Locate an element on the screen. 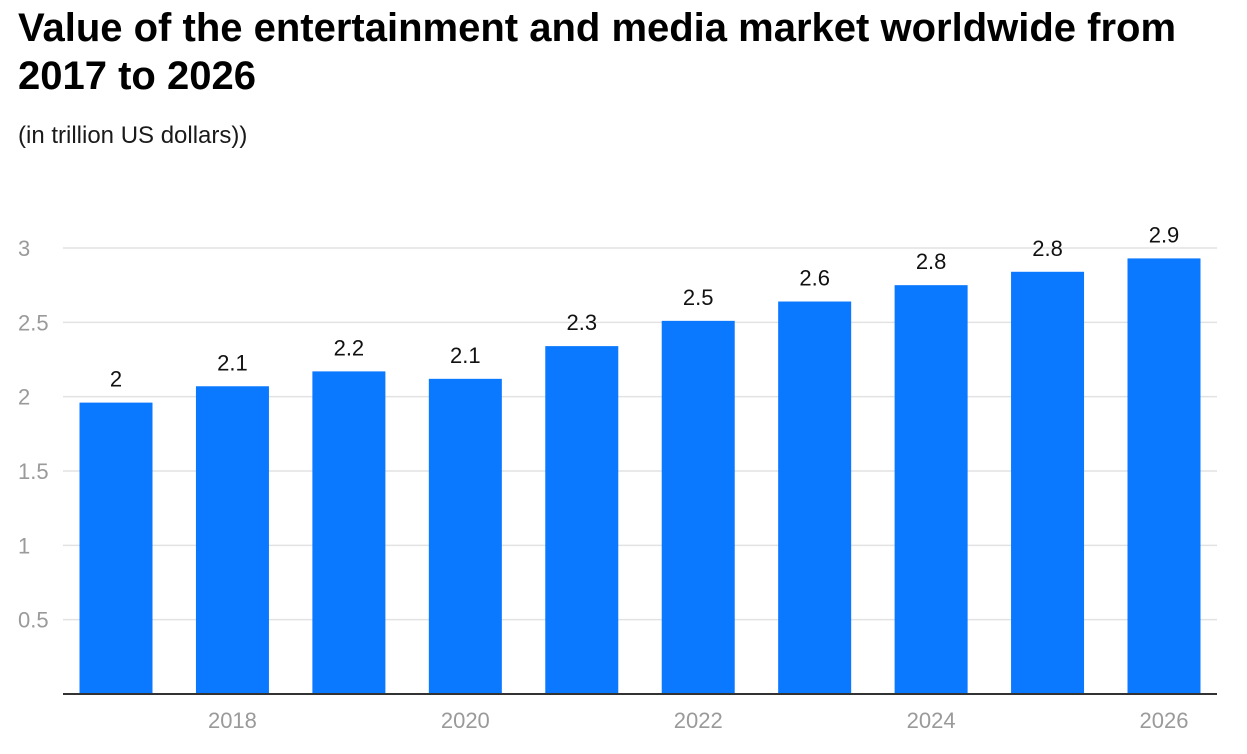 This screenshot has height=754, width=1247. bar-2025 is located at coordinates (1048, 482).